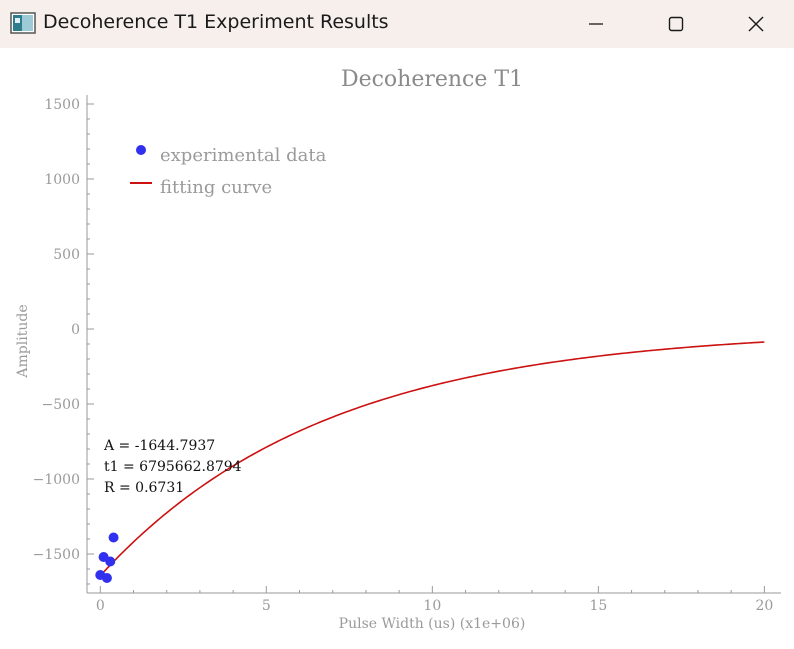 Image resolution: width=794 pixels, height=649 pixels. I want to click on maximize-icon, so click(676, 24).